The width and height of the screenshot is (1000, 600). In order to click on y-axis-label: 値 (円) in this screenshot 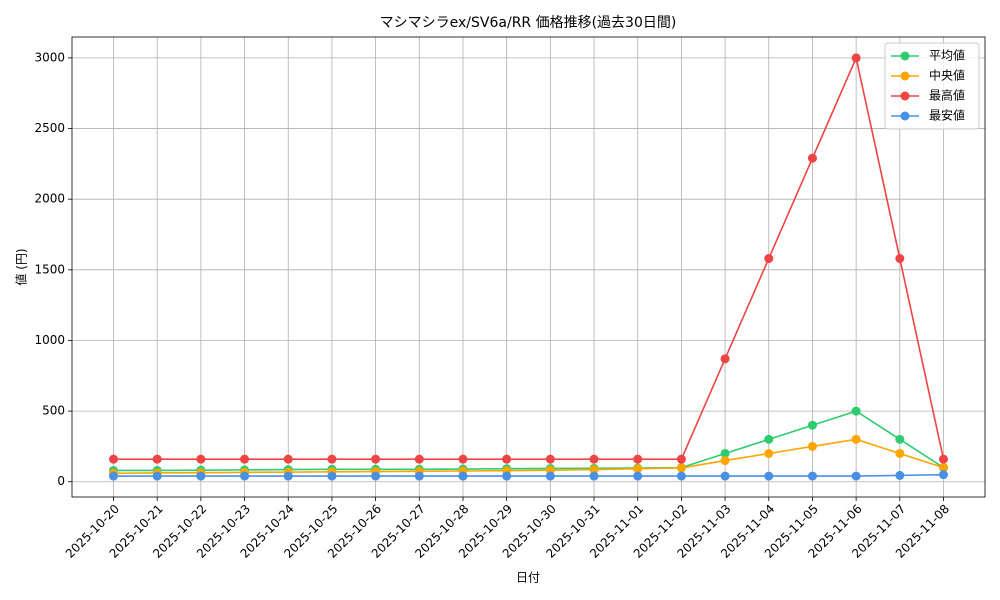, I will do `click(21, 266)`.